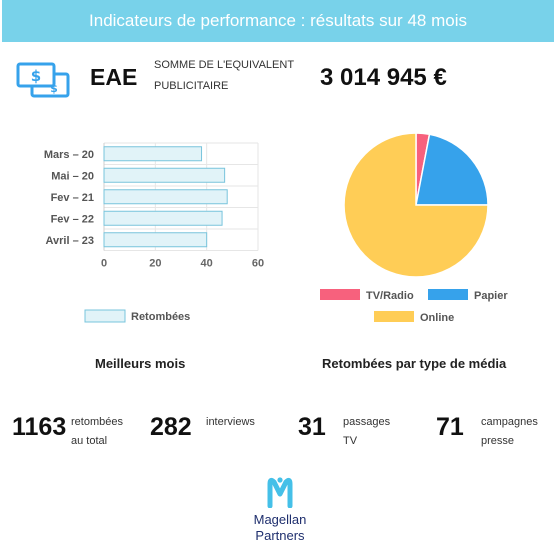 This screenshot has width=556, height=552. Describe the element at coordinates (105, 316) in the screenshot. I see `legend-swatch-retombees` at that location.